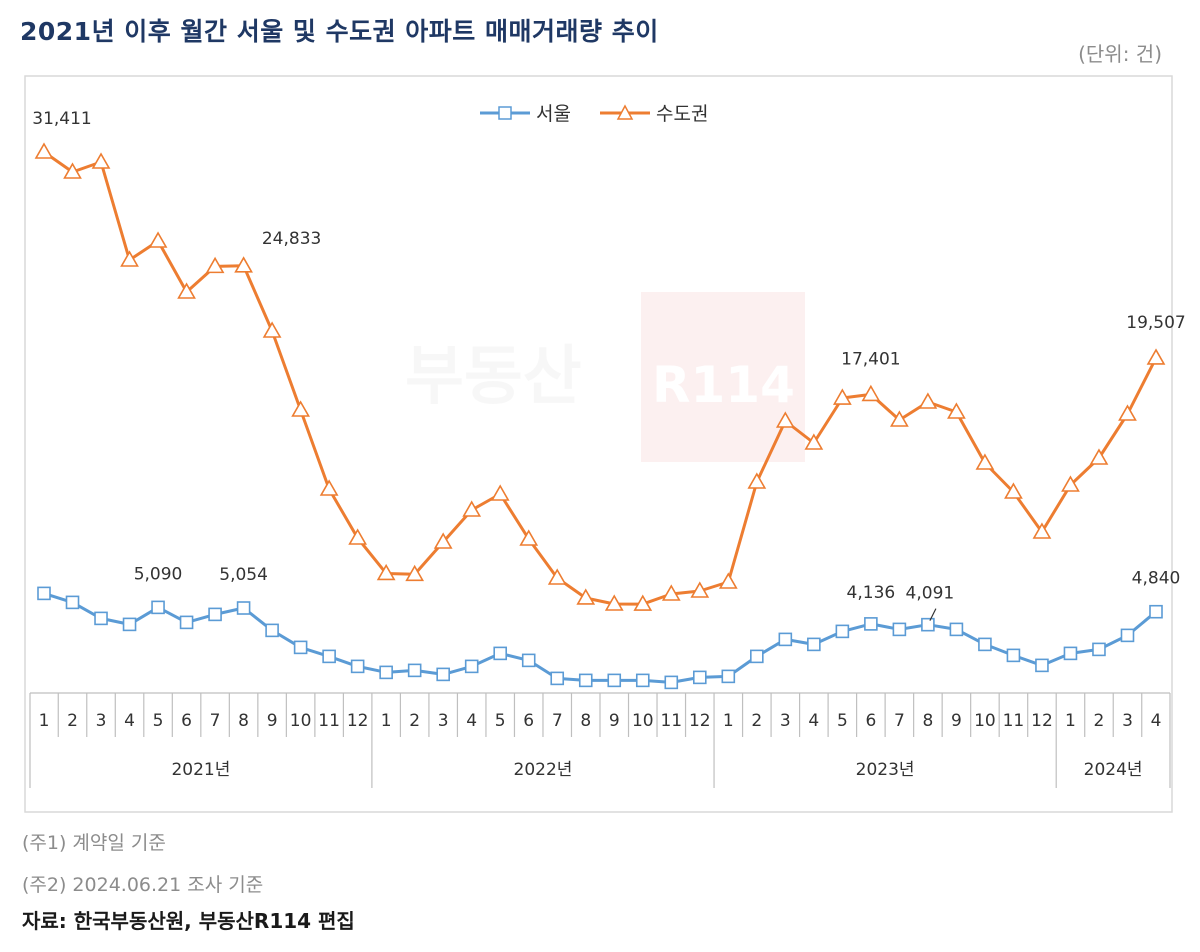  Describe the element at coordinates (493, 377) in the screenshot. I see `svg-text: 부동산` at that location.